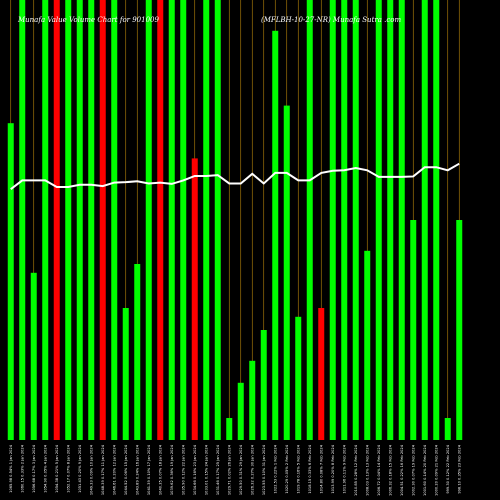 This screenshot has width=500, height=500. What do you see at coordinates (23, 468) in the screenshot?
I see `x-tick-label: 1060.15 0.33% 2 Jan 2024` at bounding box center [23, 468].